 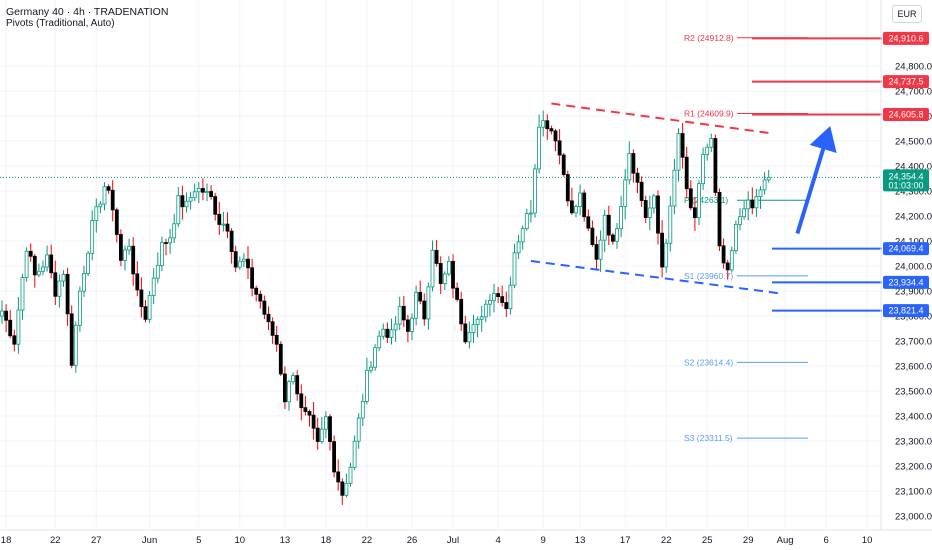 I want to click on pivot-label: R1 (24609.9), so click(x=709, y=114).